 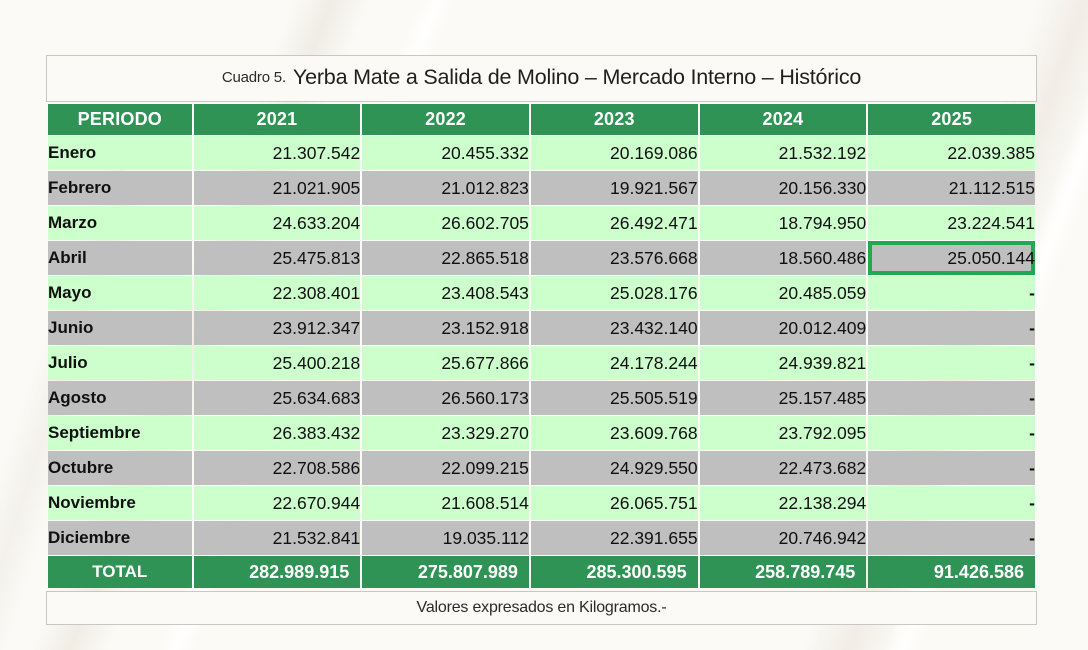 I want to click on row-label-octubre: Octubre, so click(x=120, y=468).